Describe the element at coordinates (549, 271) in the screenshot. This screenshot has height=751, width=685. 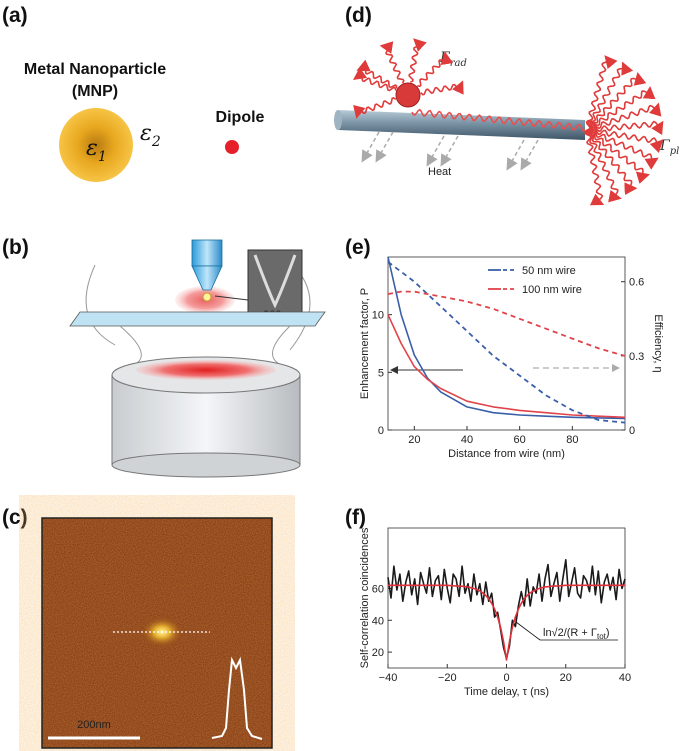
I see `legend-label: 50 nm wire` at that location.